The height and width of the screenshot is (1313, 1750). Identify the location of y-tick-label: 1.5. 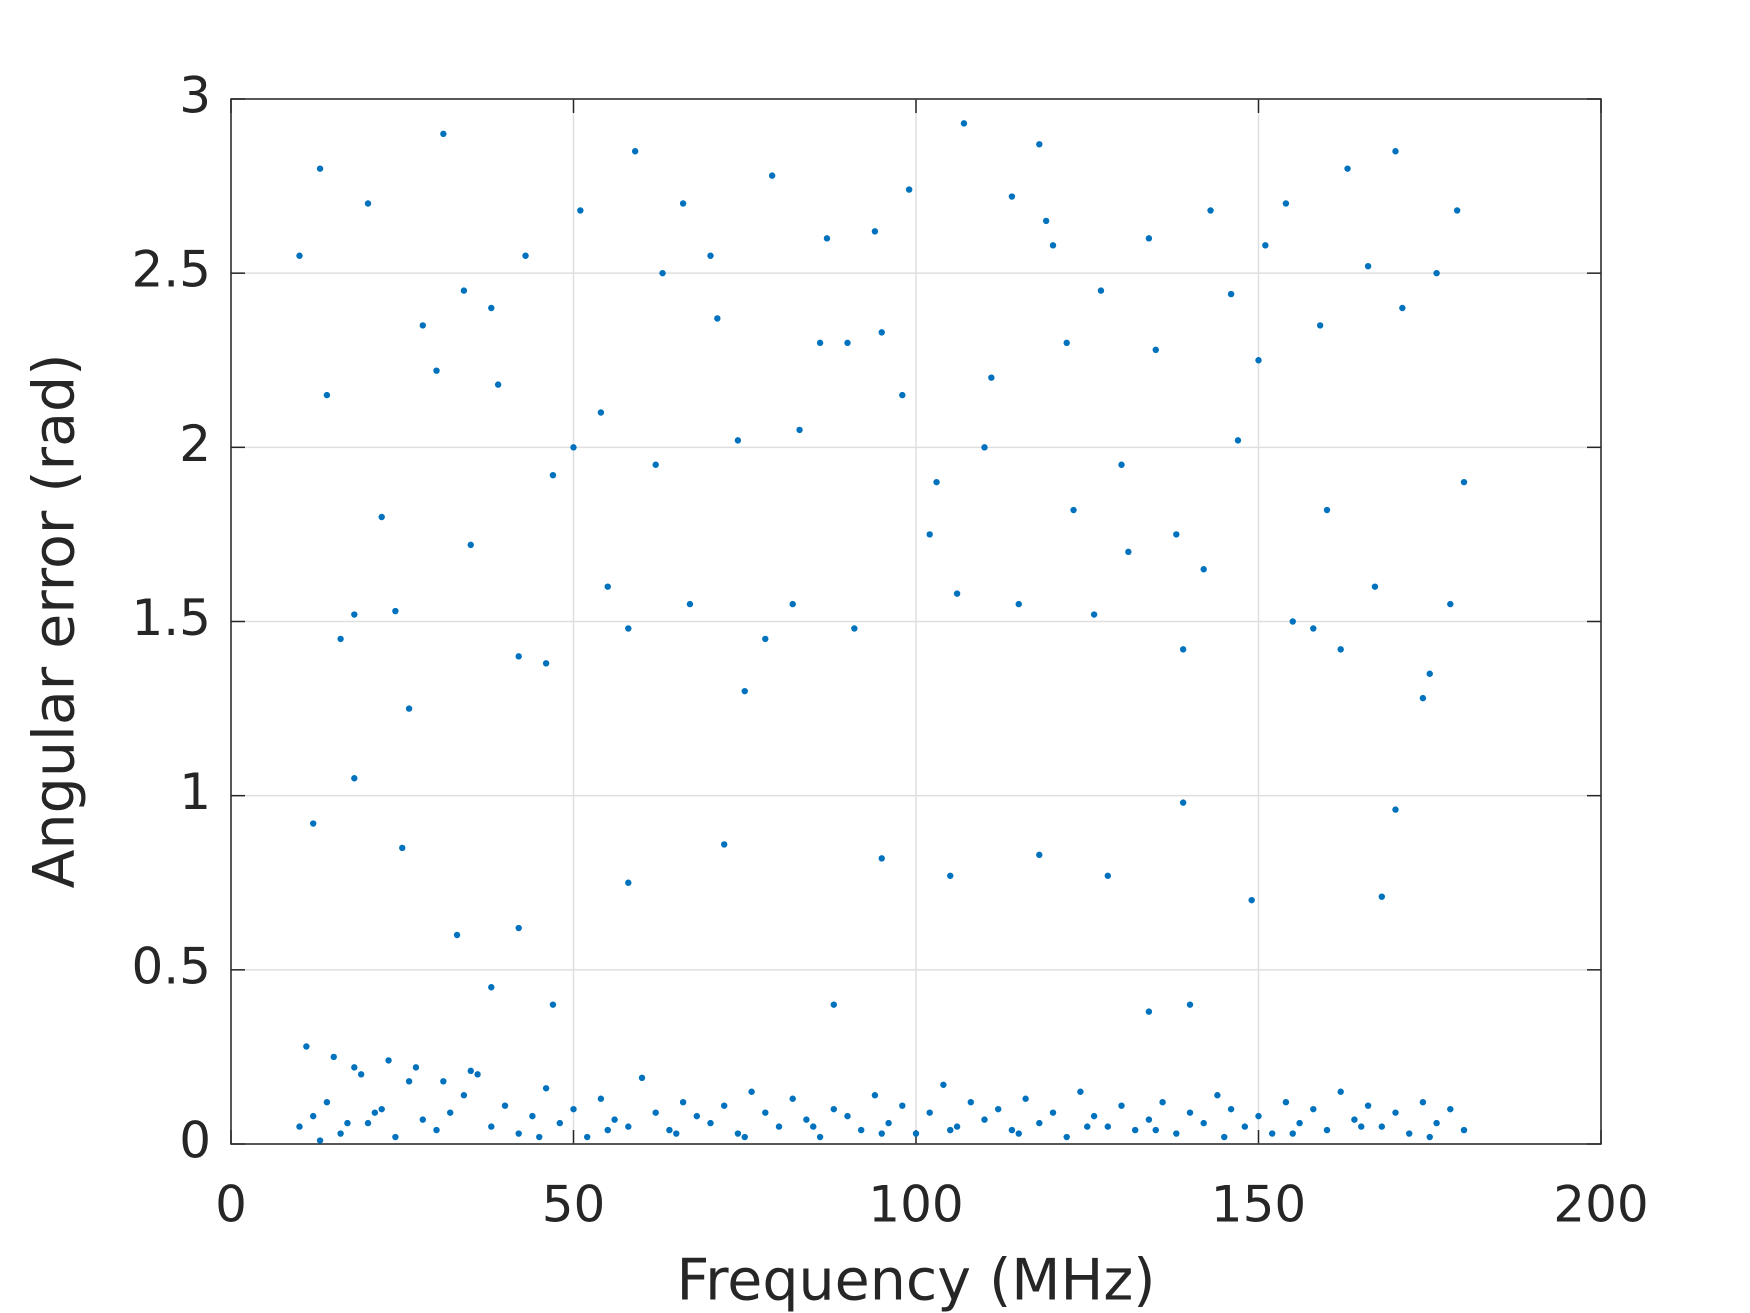
(171, 618).